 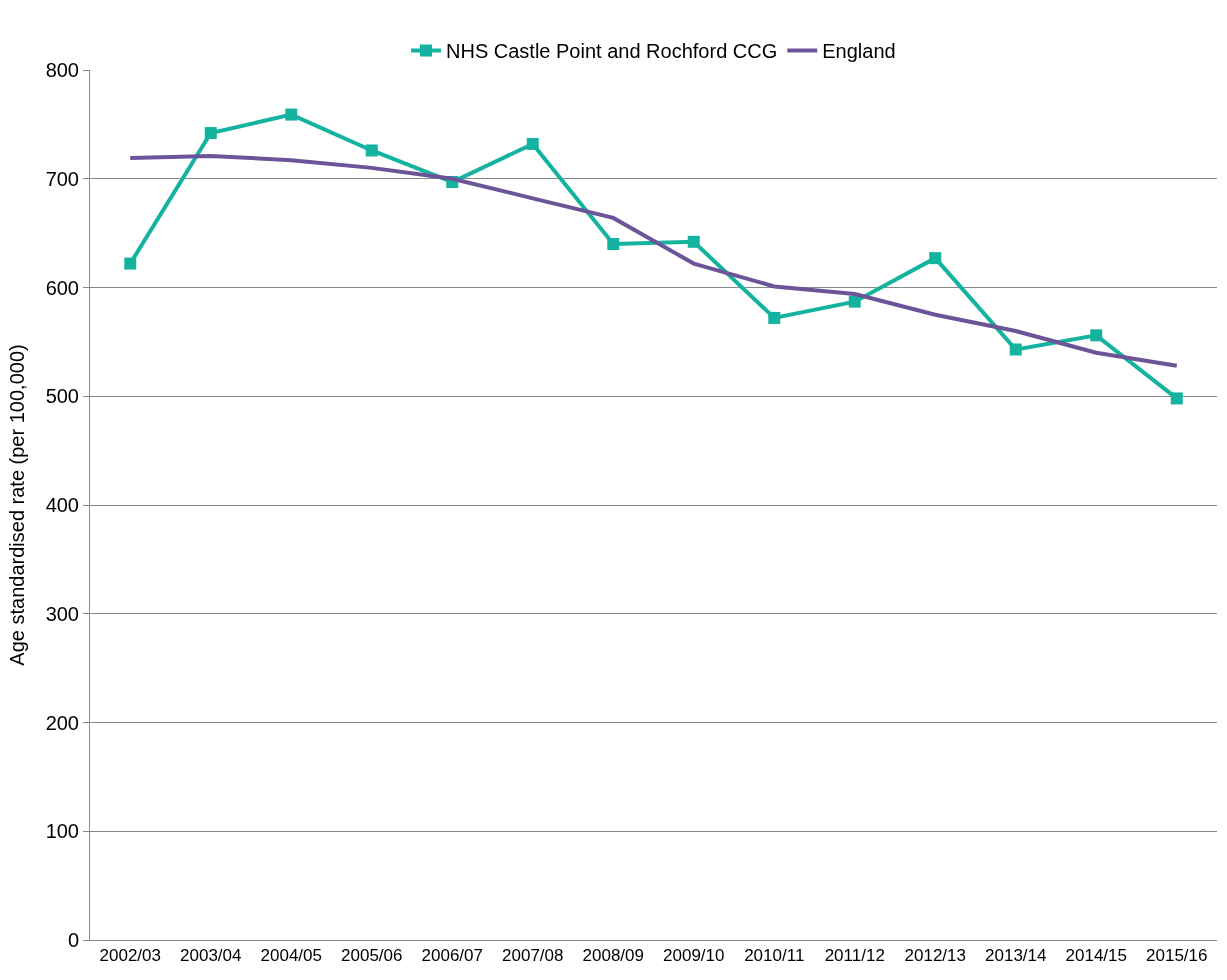 What do you see at coordinates (17, 505) in the screenshot?
I see `y-axis-title: Age standardised rate (per 100,000)` at bounding box center [17, 505].